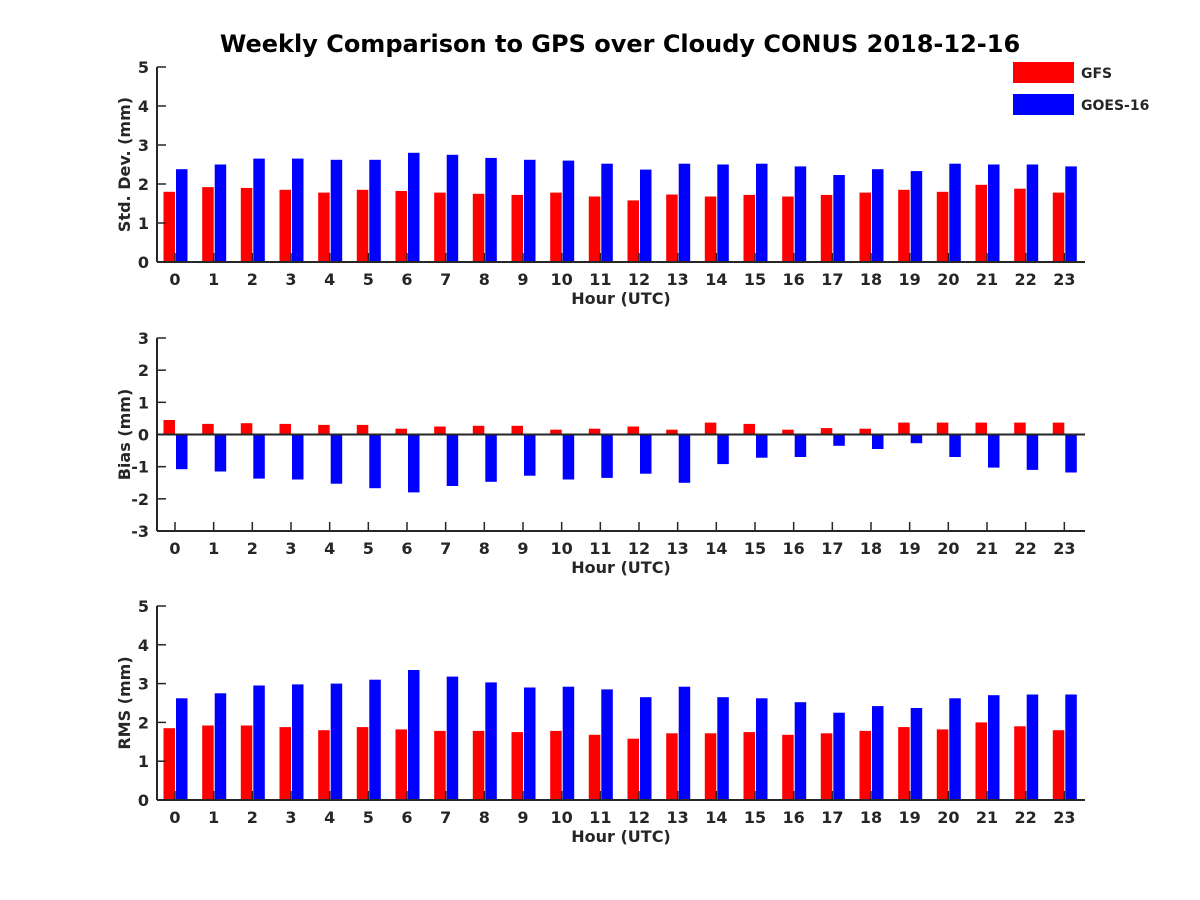 The height and width of the screenshot is (900, 1200). Describe the element at coordinates (562, 817) in the screenshot. I see `x-tick-label: 10` at that location.